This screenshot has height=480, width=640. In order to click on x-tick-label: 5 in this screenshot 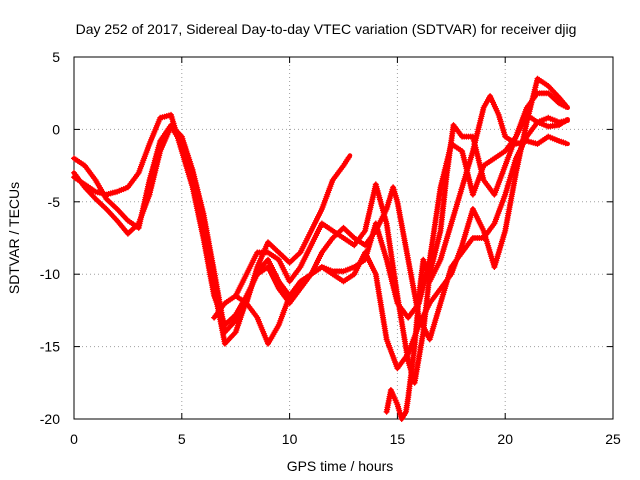, I will do `click(182, 439)`.